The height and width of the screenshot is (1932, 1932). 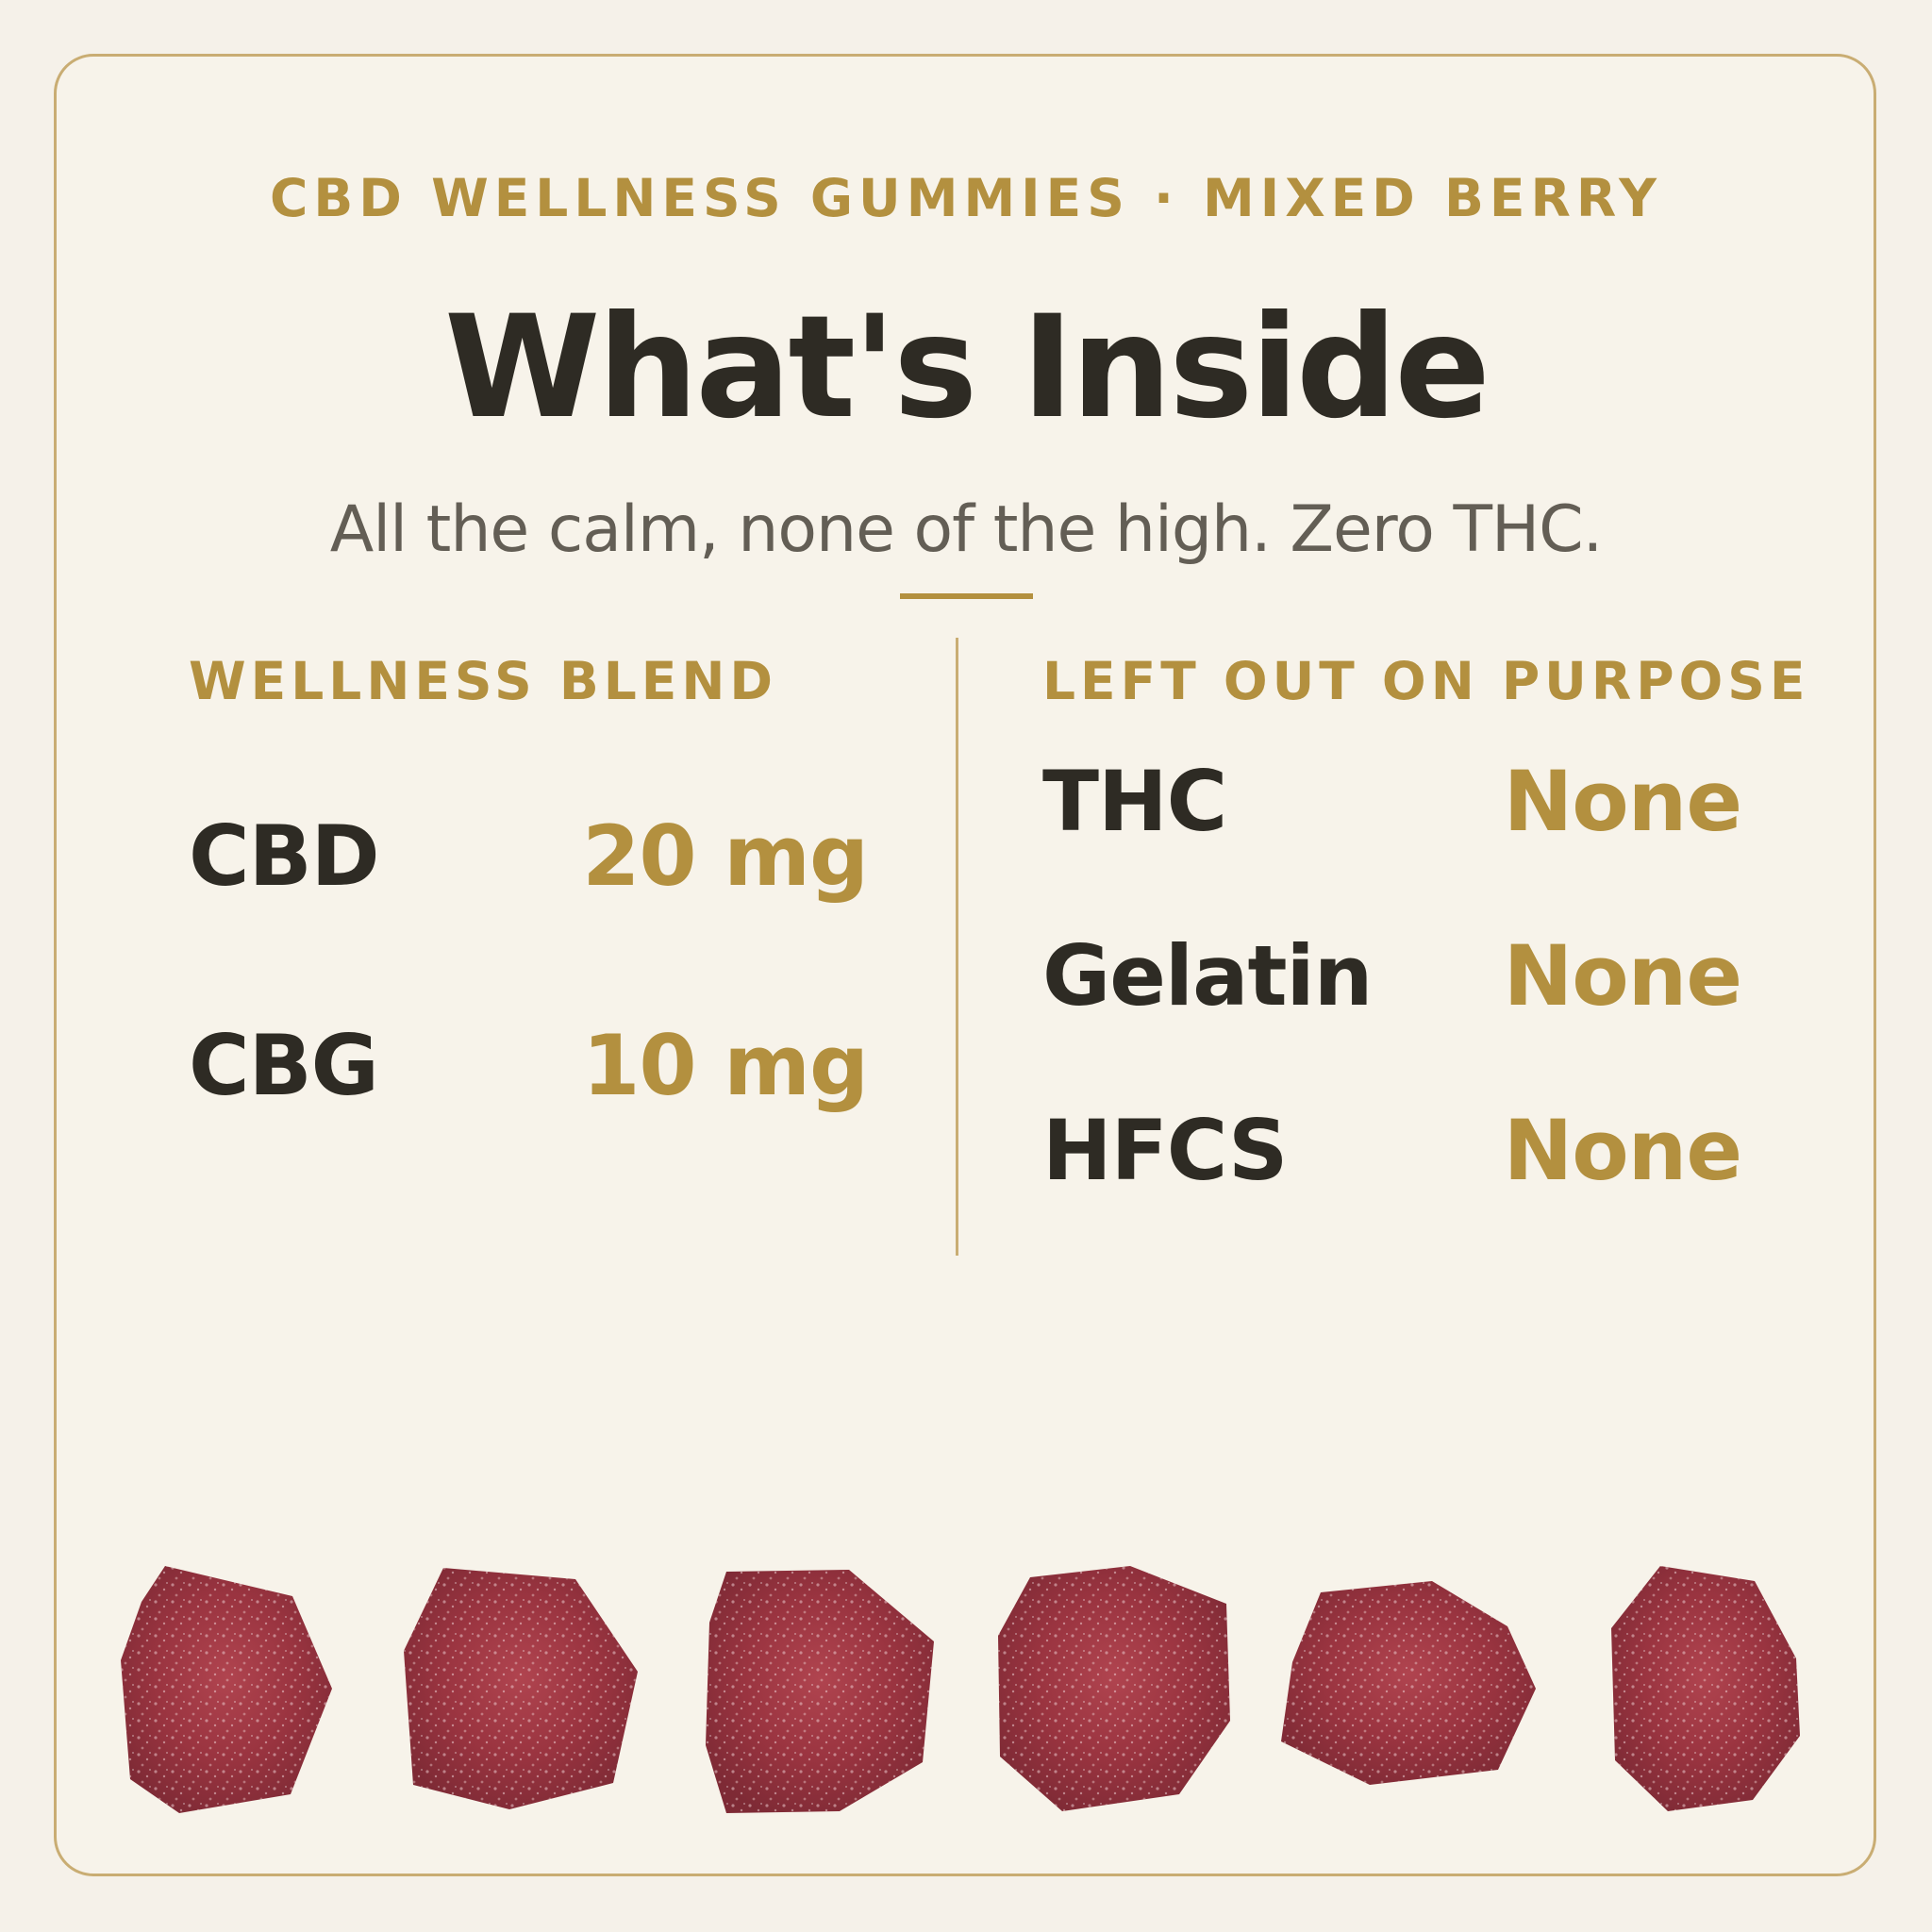 I want to click on excluded-item-name: Gelatin, so click(x=1207, y=976).